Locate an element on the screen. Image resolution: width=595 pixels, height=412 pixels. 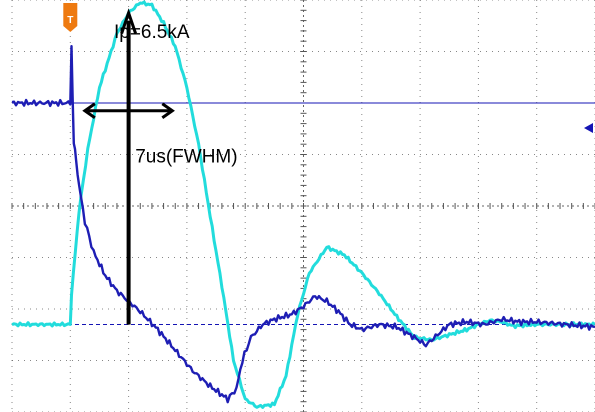
peak-arrow-head is located at coordinates (129, 21).